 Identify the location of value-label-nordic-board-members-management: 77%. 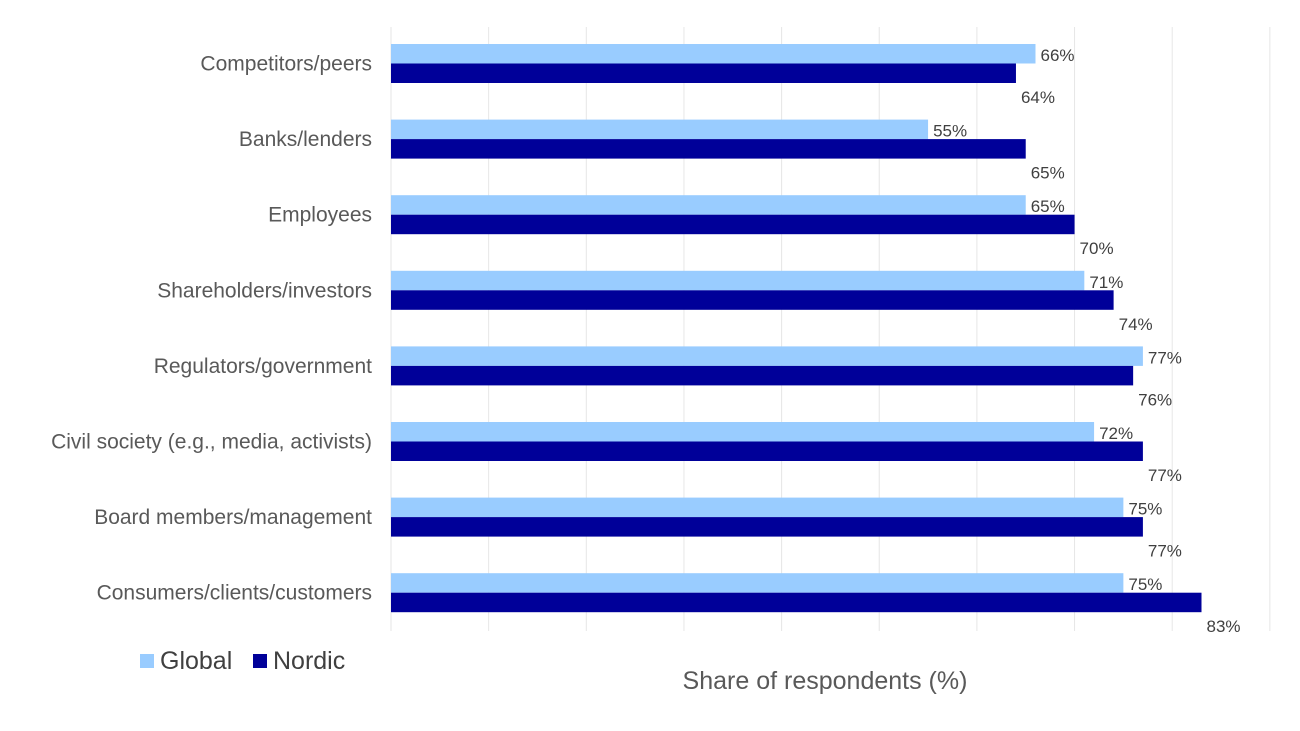
(1165, 551).